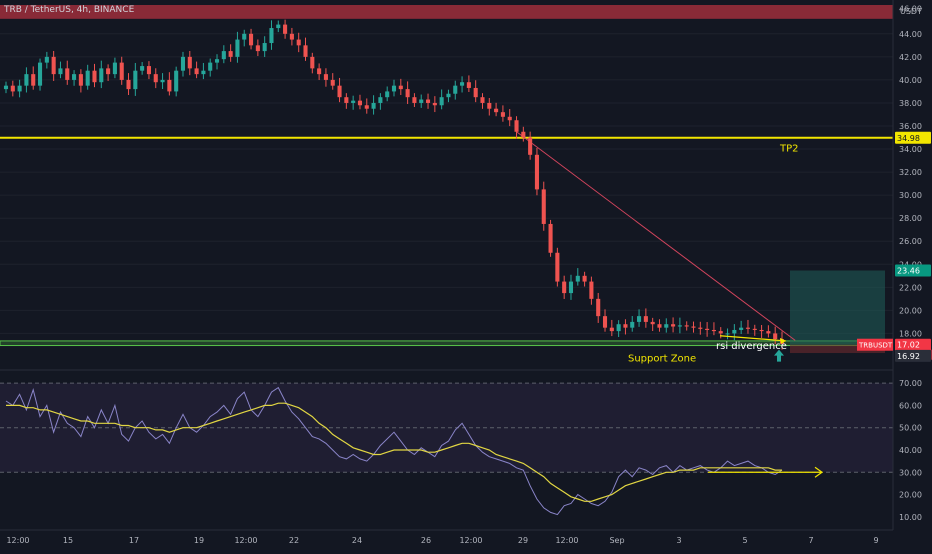 The height and width of the screenshot is (554, 932). What do you see at coordinates (910, 517) in the screenshot?
I see `rsi-tick-label: 10.00` at bounding box center [910, 517].